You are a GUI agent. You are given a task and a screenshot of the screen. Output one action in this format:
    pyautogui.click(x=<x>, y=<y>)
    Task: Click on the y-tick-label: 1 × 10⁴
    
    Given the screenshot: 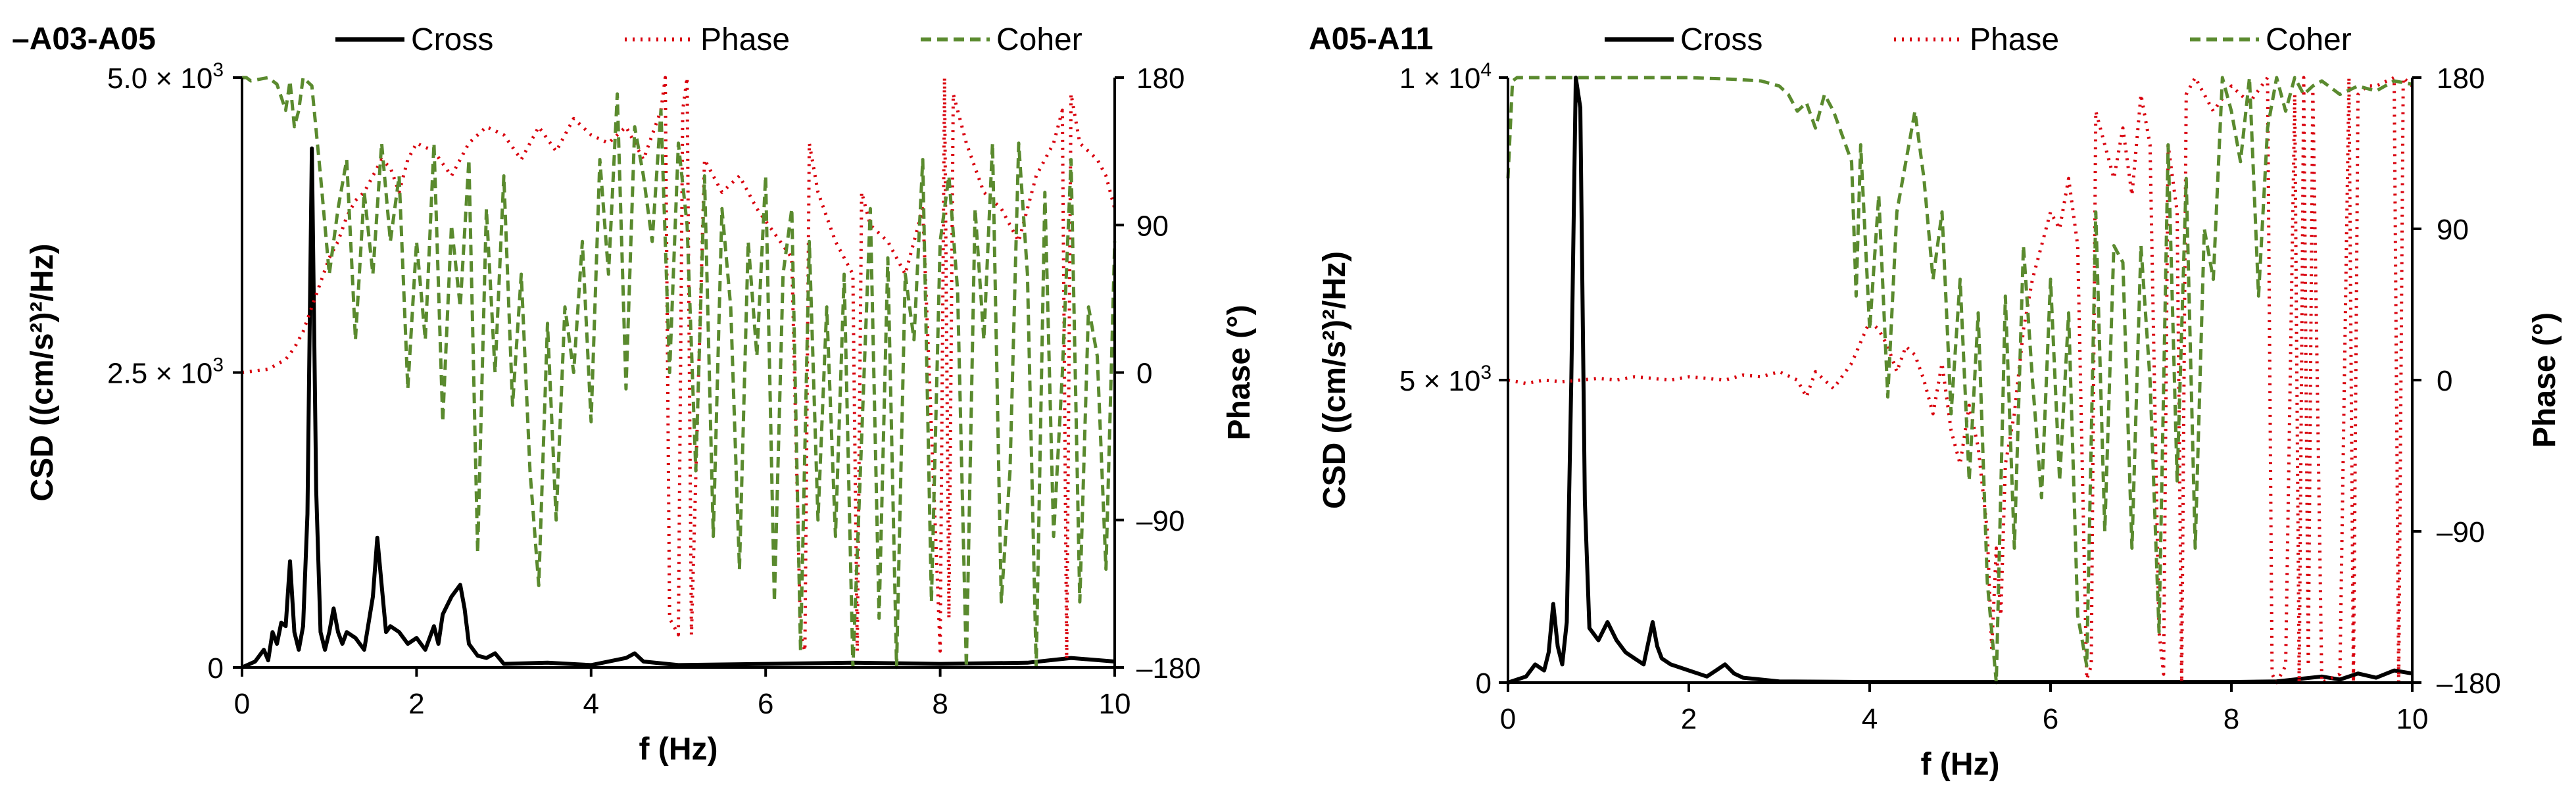 What is the action you would take?
    pyautogui.click(x=1446, y=77)
    